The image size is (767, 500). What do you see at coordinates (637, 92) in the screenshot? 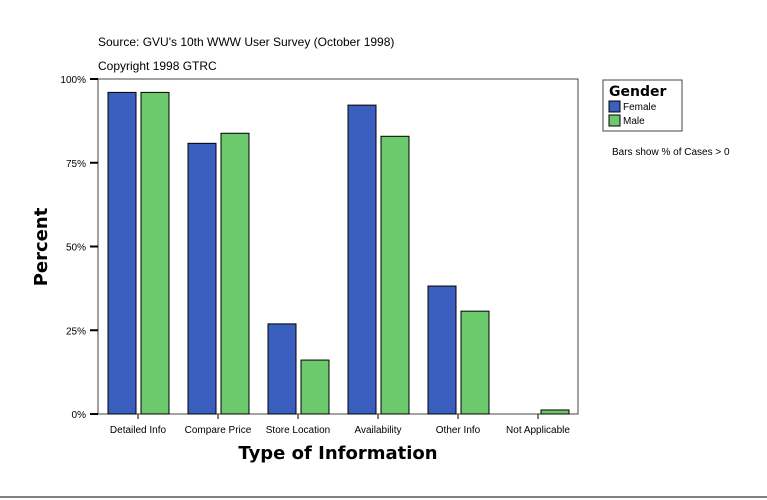
I see `legend-title: Gender` at bounding box center [637, 92].